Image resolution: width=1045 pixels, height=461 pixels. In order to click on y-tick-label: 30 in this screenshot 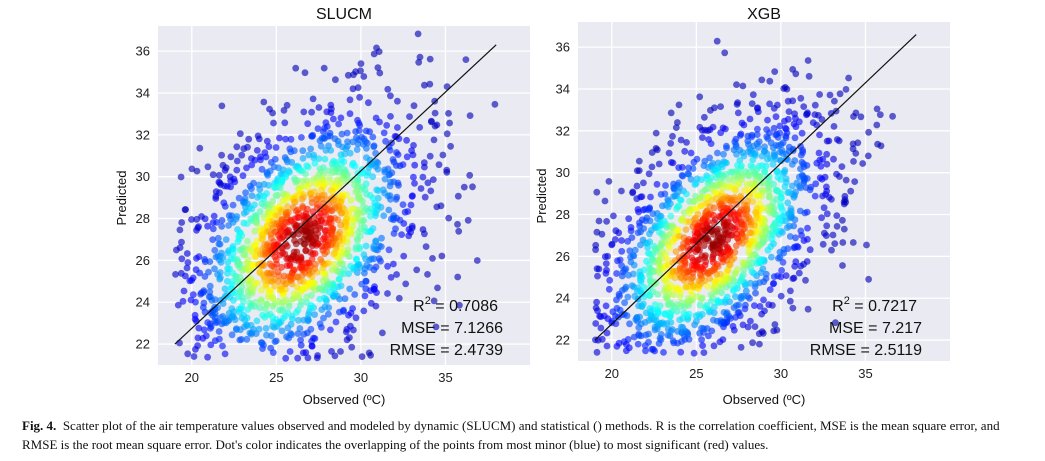, I will do `click(563, 172)`.